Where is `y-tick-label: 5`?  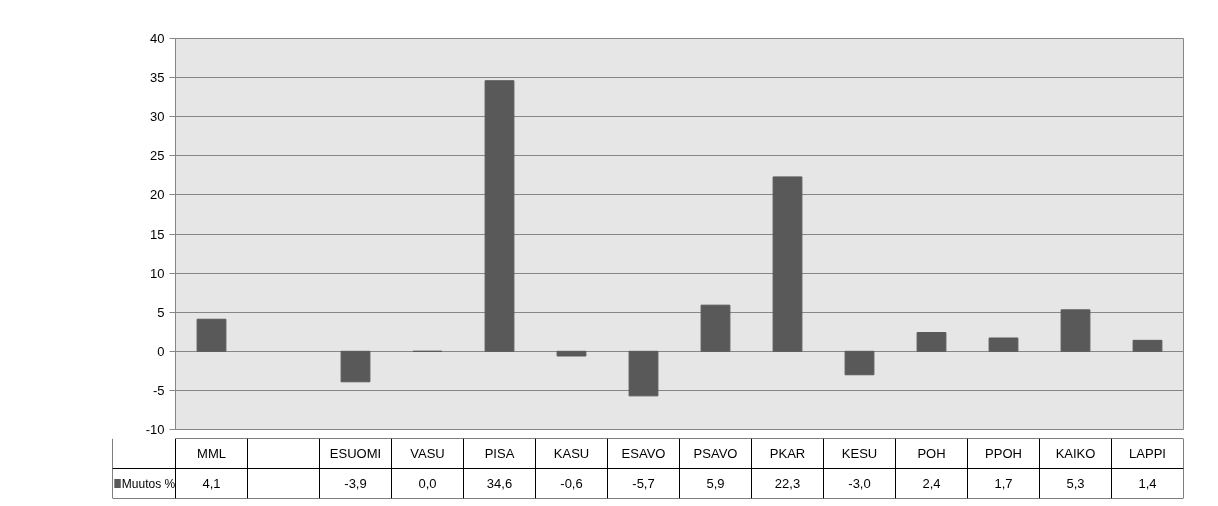 y-tick-label: 5 is located at coordinates (161, 312).